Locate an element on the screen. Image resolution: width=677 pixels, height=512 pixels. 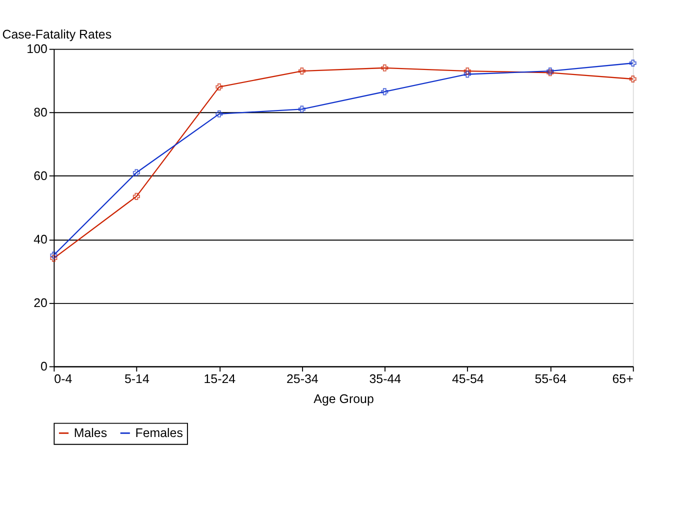
y-tick-label: 100 is located at coordinates (37, 49).